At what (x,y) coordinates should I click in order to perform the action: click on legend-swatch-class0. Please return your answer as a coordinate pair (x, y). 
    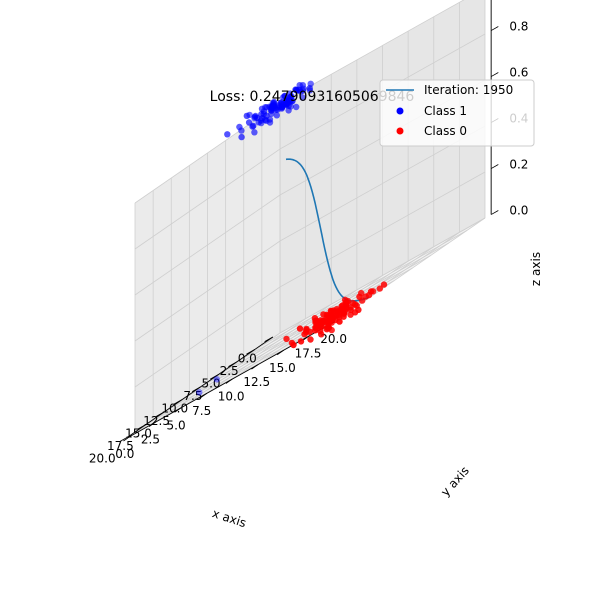
    Looking at the image, I should click on (400, 131).